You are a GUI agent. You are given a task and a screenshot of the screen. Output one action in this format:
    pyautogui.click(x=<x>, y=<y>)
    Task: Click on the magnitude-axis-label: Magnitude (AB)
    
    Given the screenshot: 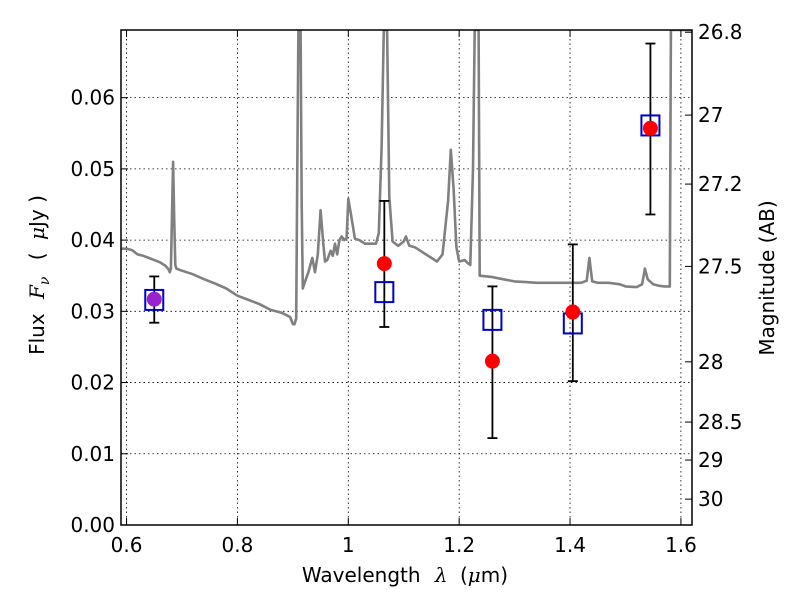 What is the action you would take?
    pyautogui.click(x=767, y=277)
    